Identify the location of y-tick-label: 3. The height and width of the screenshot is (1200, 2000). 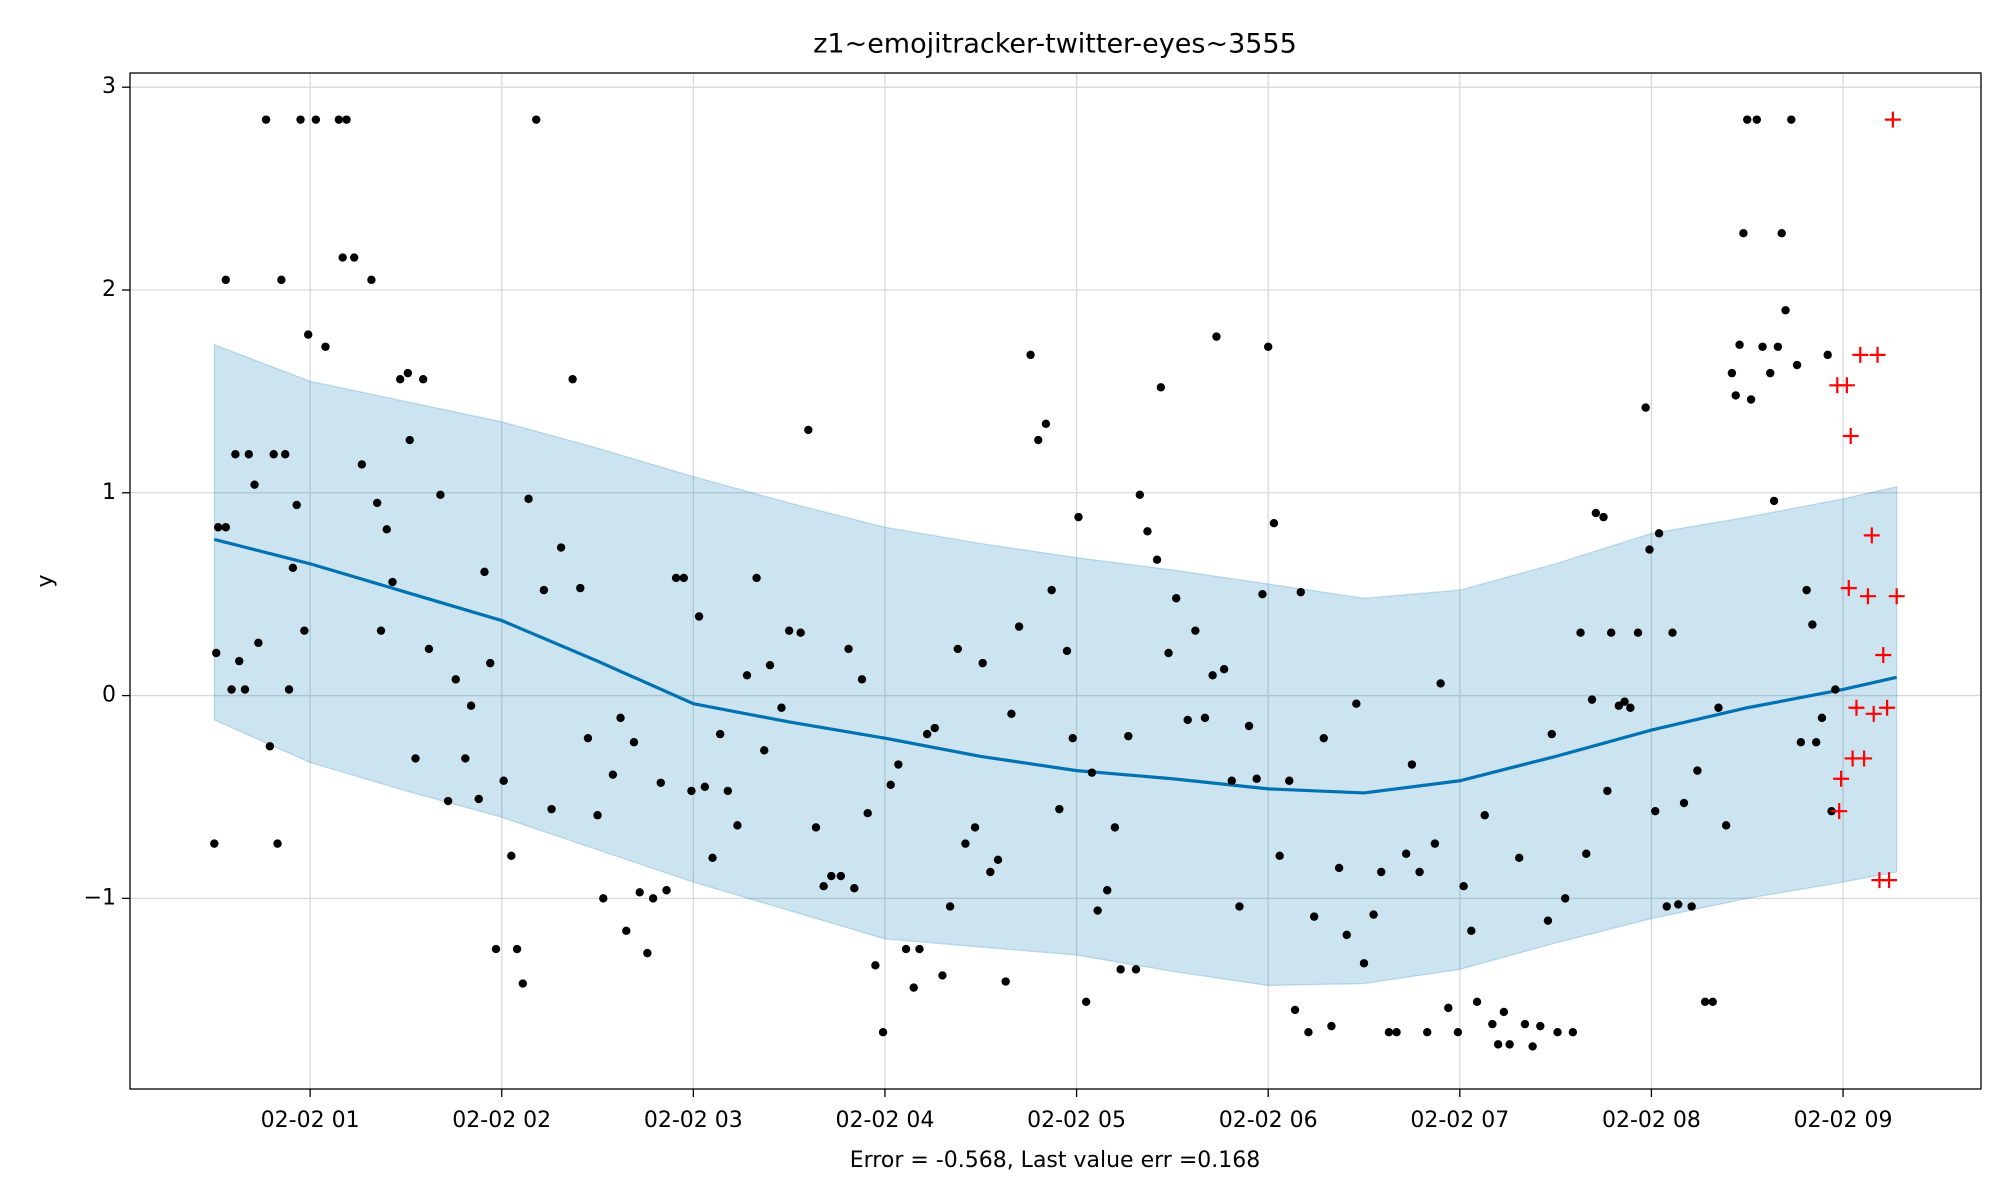
(109, 86).